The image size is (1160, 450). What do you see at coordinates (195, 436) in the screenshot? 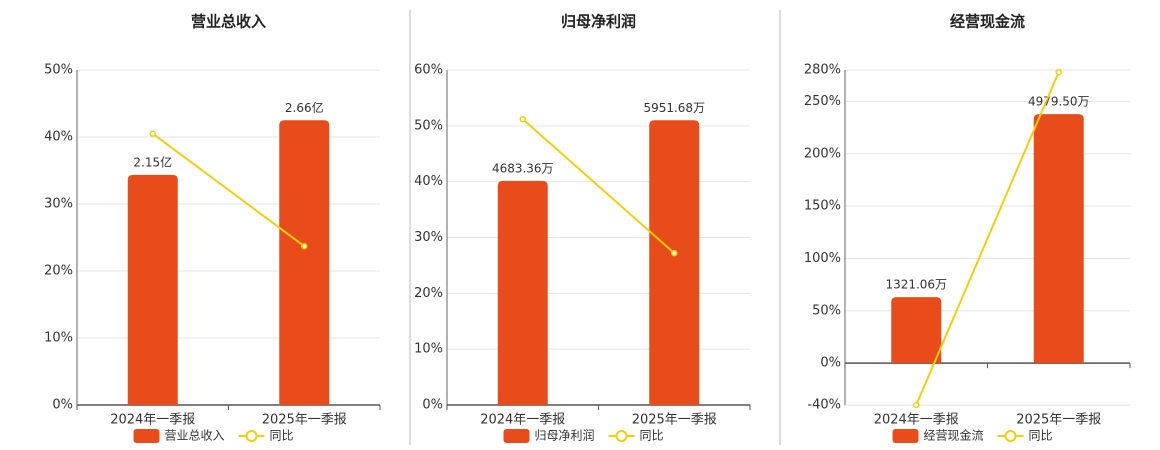
I see `legend-label: 营业总收入` at bounding box center [195, 436].